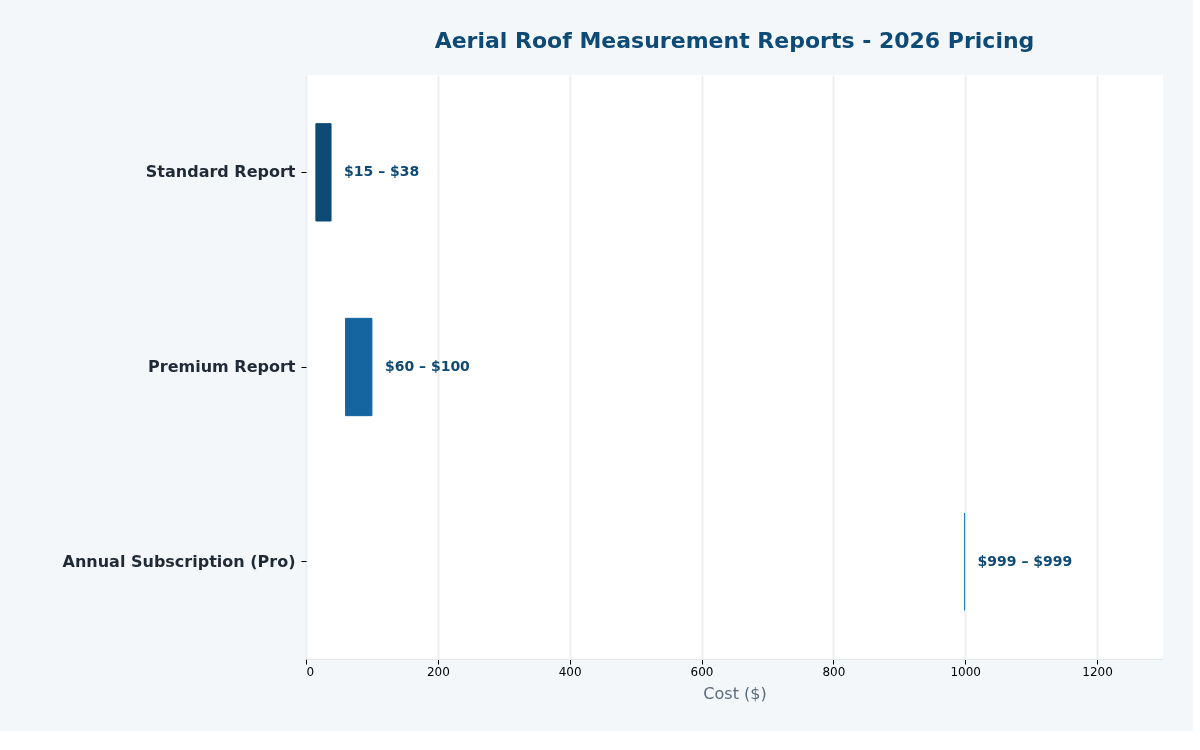 Image resolution: width=1200 pixels, height=750 pixels. What do you see at coordinates (735, 693) in the screenshot?
I see `x-axis-title: Cost ($)` at bounding box center [735, 693].